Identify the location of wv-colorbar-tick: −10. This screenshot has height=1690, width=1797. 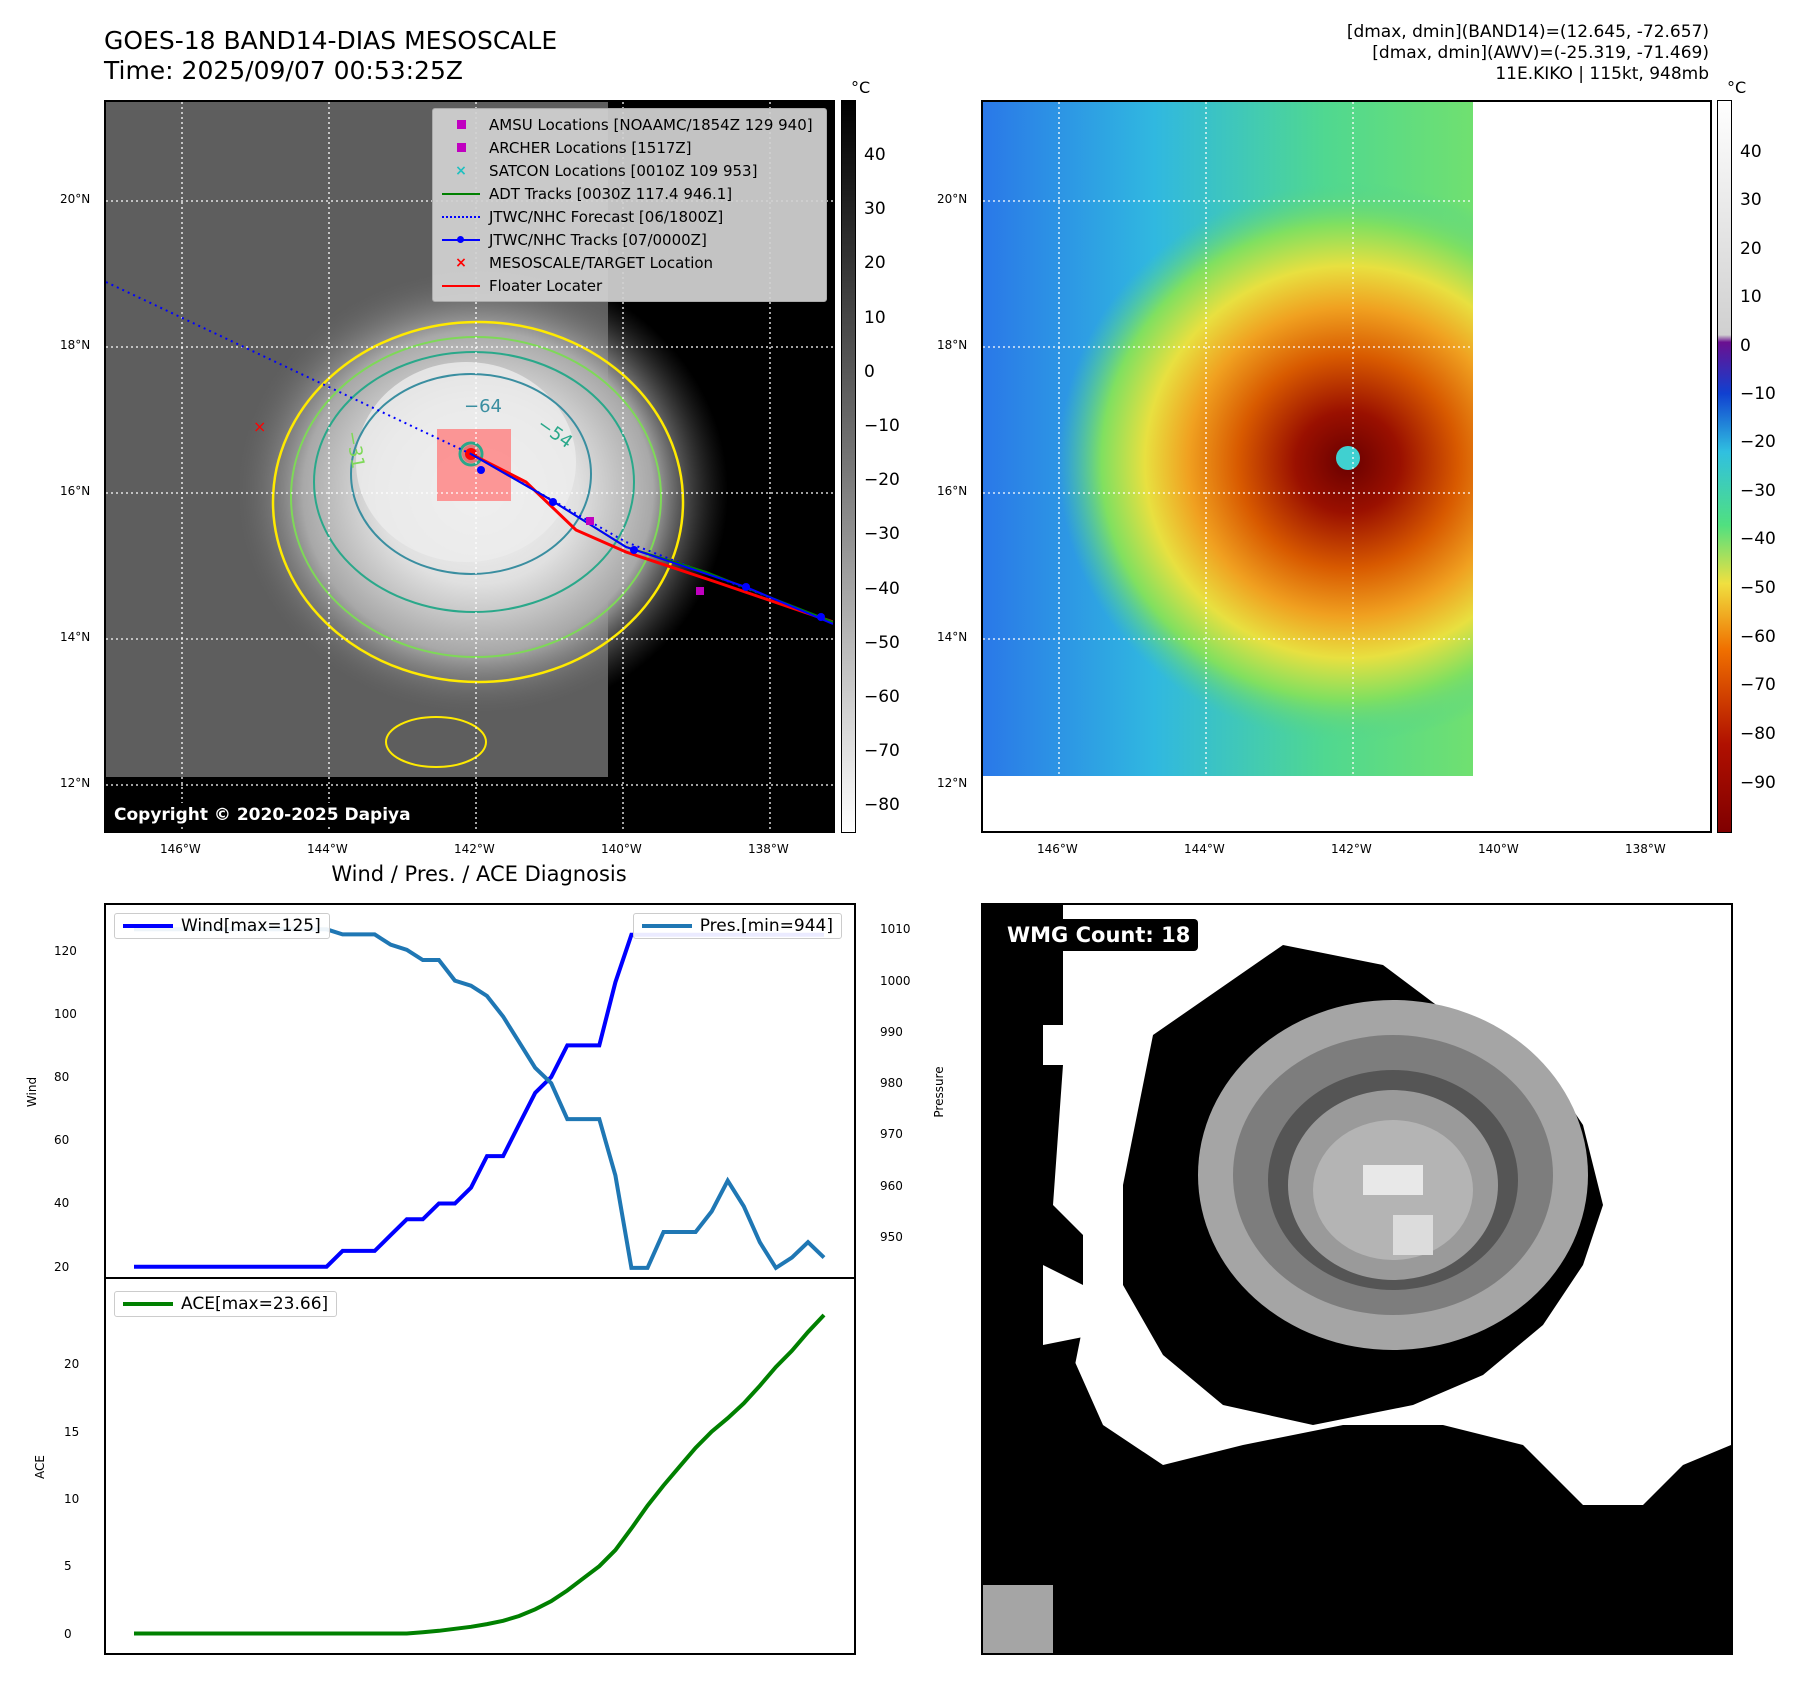
(1758, 394).